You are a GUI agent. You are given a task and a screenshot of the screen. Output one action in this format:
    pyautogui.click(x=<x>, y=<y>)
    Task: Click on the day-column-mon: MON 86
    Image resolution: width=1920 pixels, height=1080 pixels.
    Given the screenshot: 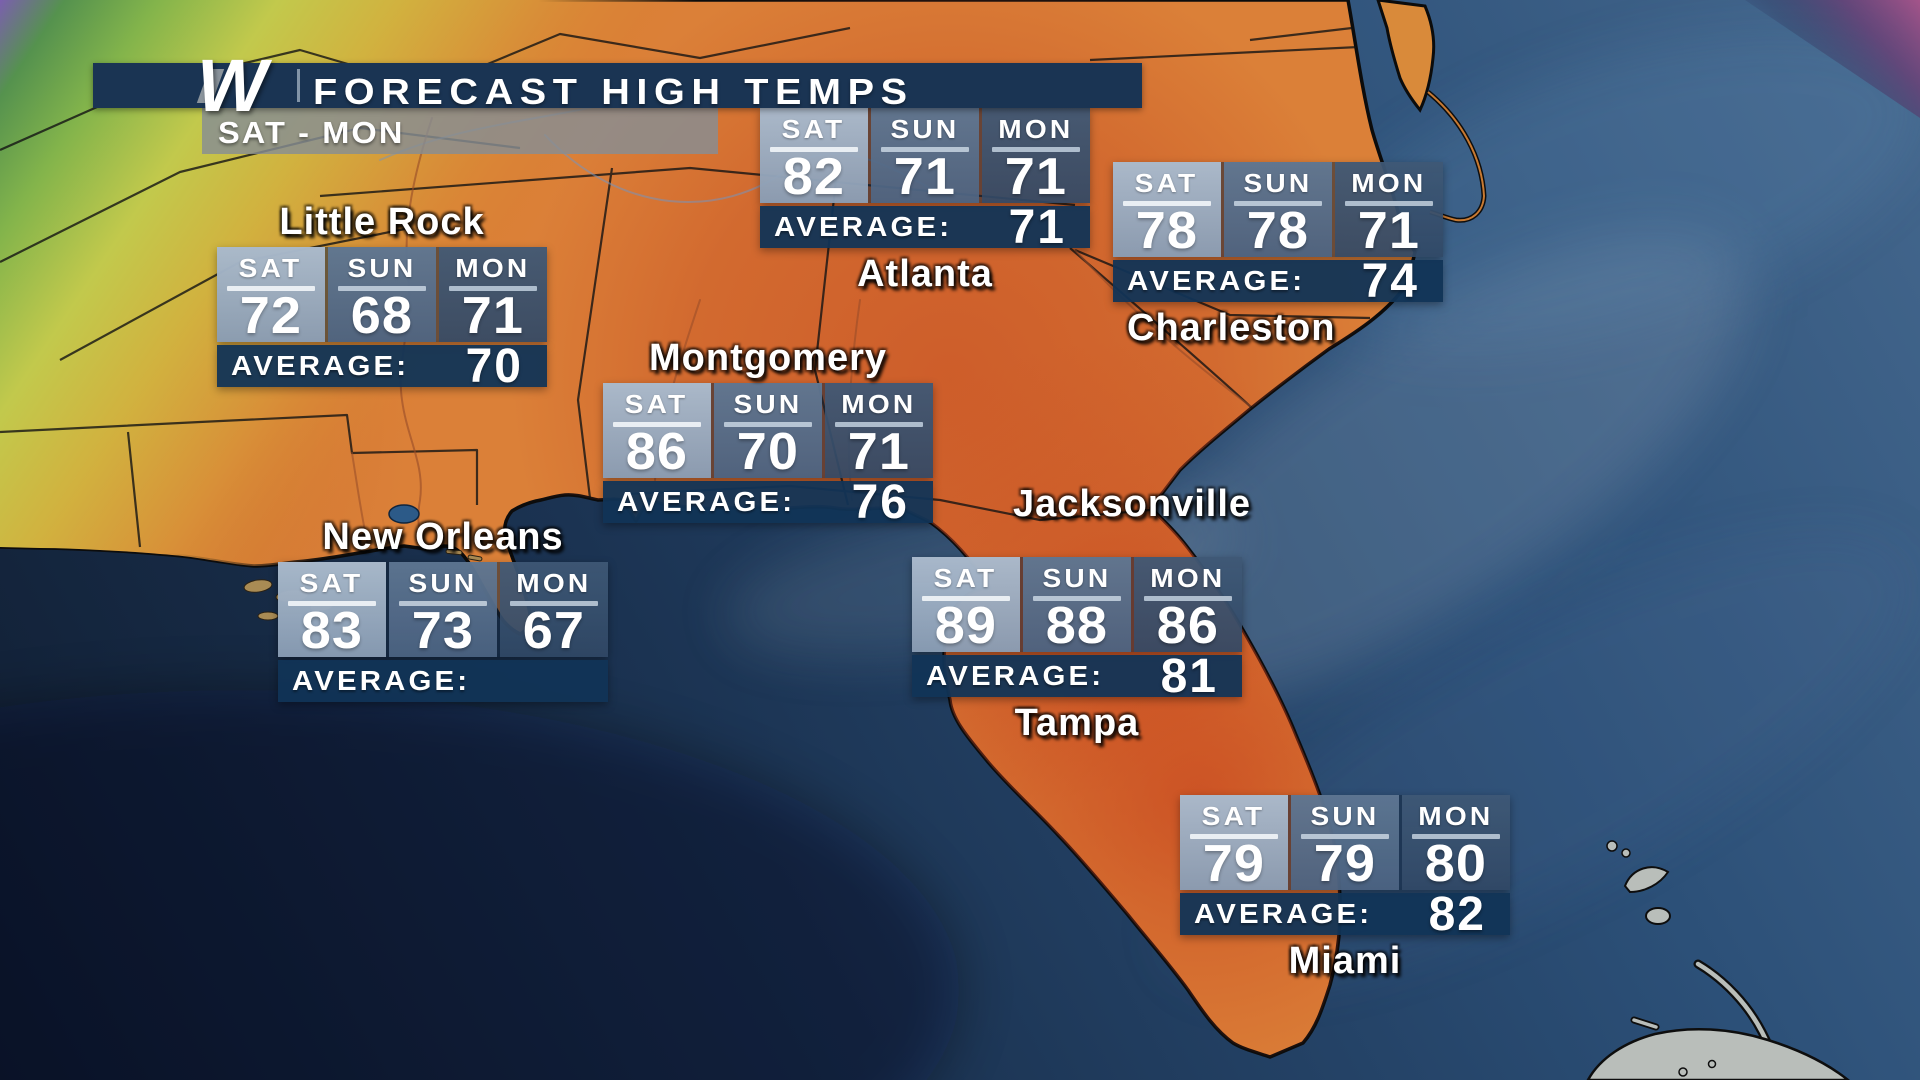 What is the action you would take?
    pyautogui.click(x=1188, y=604)
    